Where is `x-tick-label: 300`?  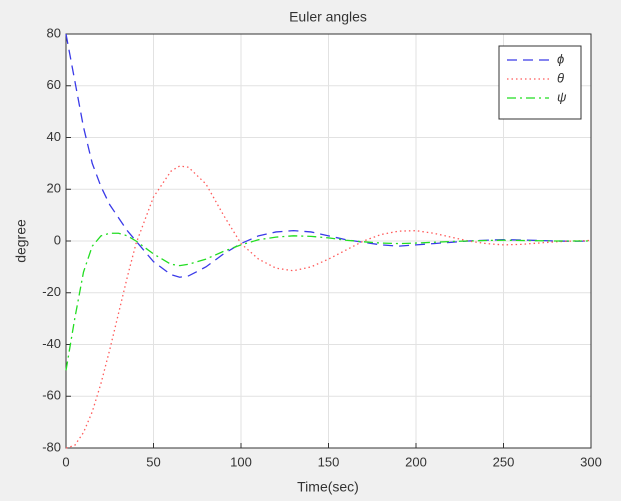
x-tick-label: 300 is located at coordinates (591, 461).